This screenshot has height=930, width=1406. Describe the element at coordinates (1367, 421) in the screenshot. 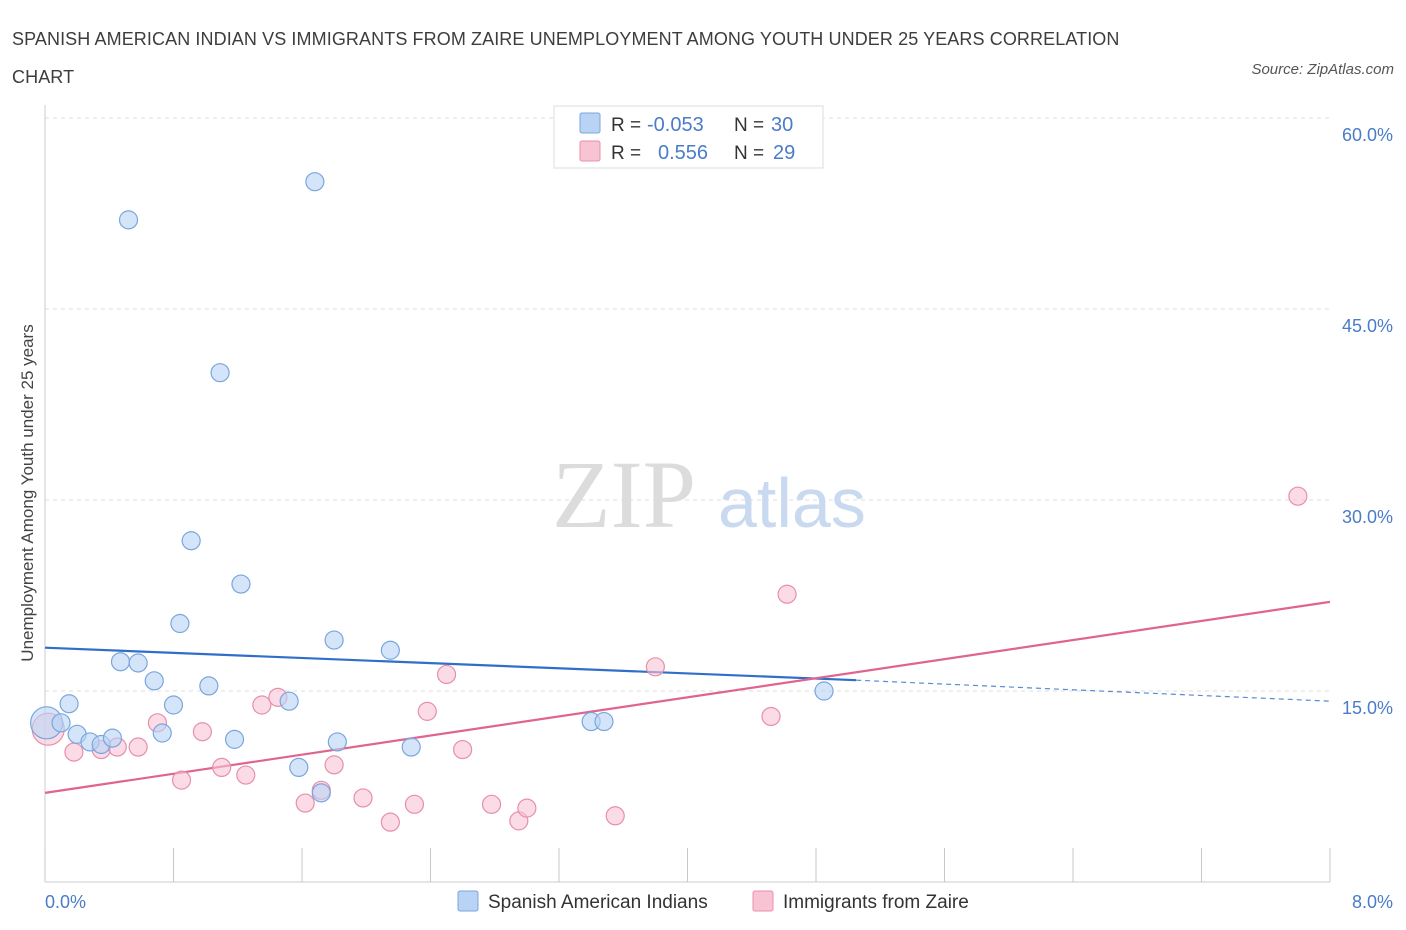

I see `y-tick-labels: 15.0% 30.0% 45.0% 60.0%` at that location.